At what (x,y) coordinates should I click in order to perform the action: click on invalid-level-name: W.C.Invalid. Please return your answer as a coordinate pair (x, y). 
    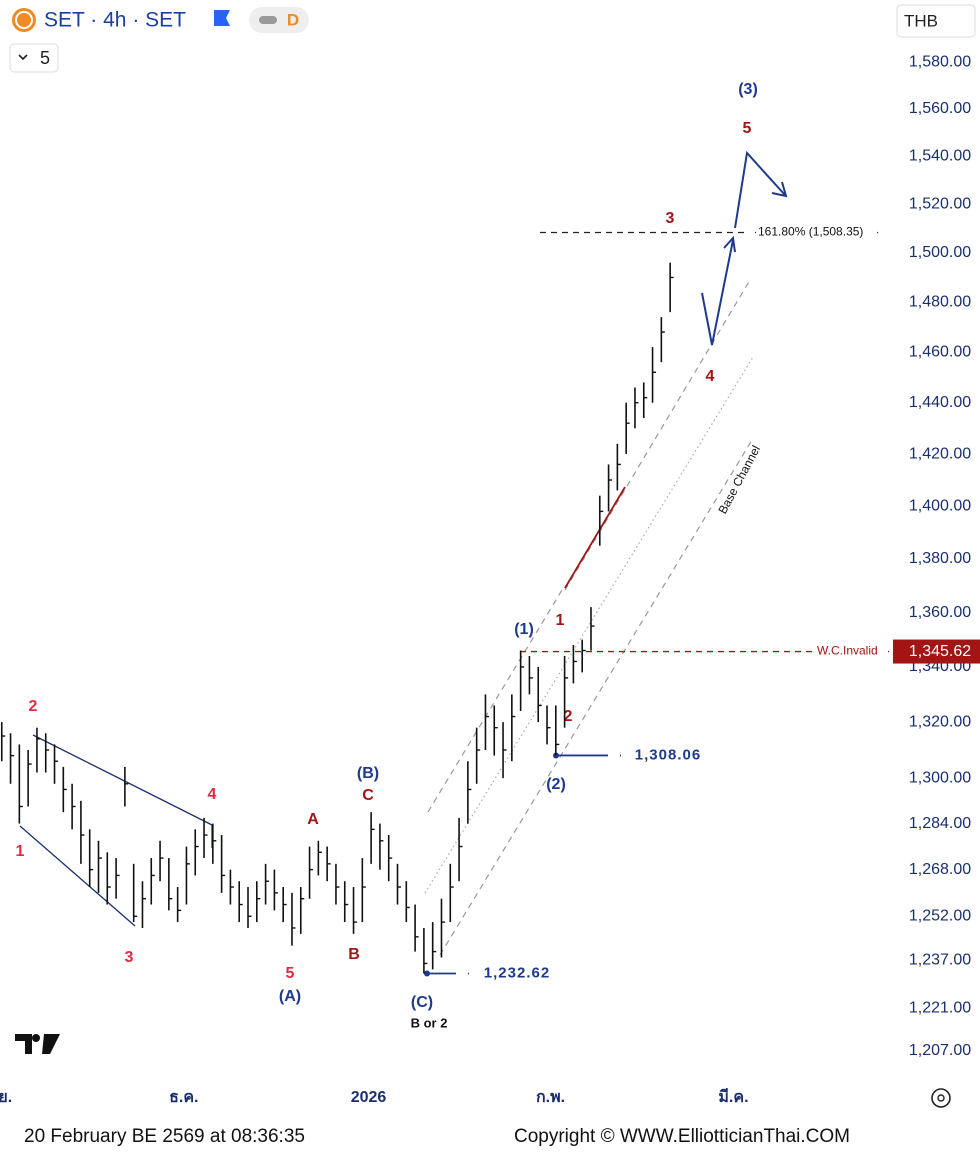
    Looking at the image, I should click on (847, 651).